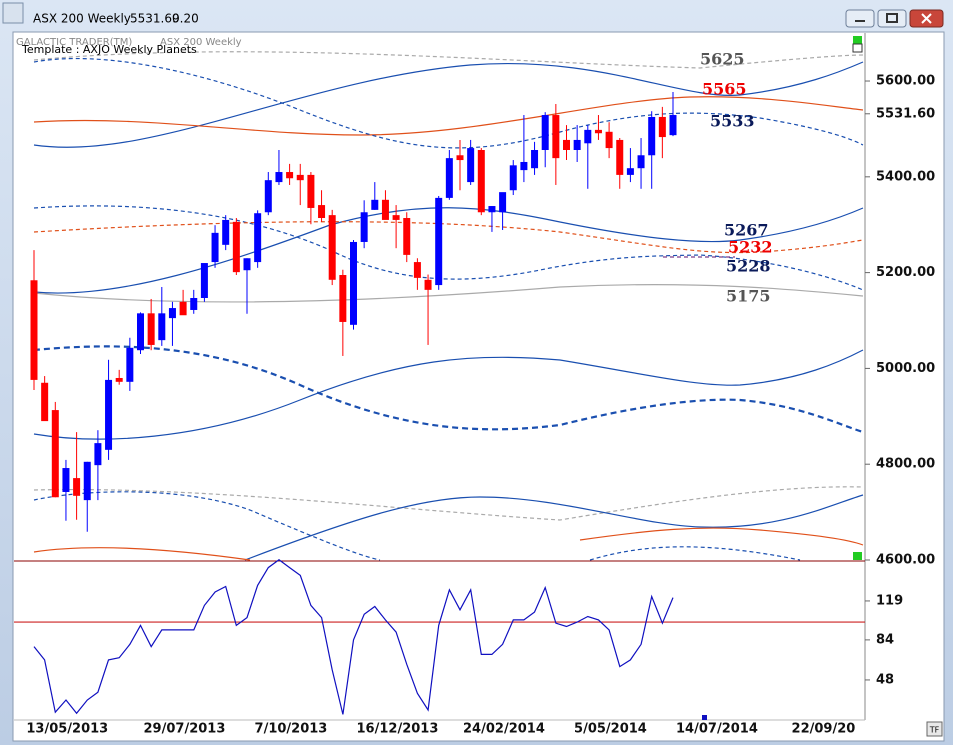 This screenshot has height=749, width=953. I want to click on maximize-icon, so click(892, 18).